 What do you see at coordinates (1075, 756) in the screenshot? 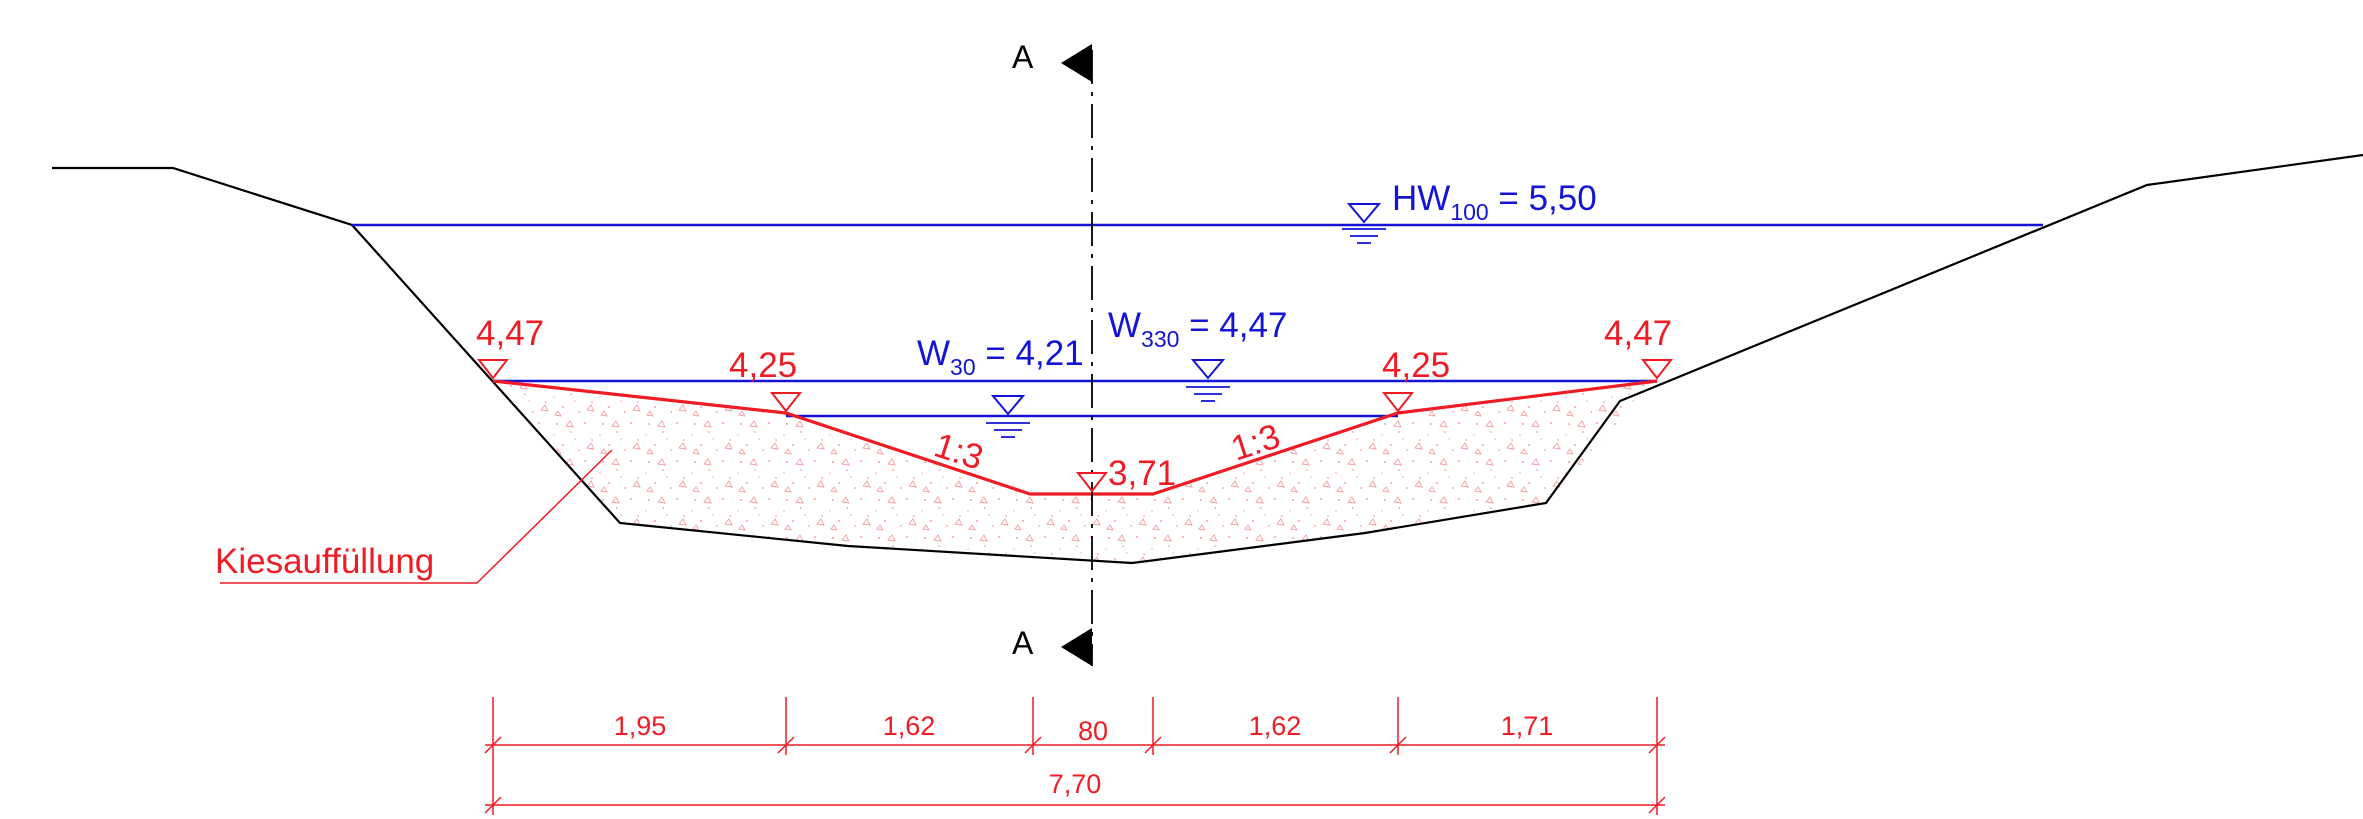
I see `dimension-chain` at bounding box center [1075, 756].